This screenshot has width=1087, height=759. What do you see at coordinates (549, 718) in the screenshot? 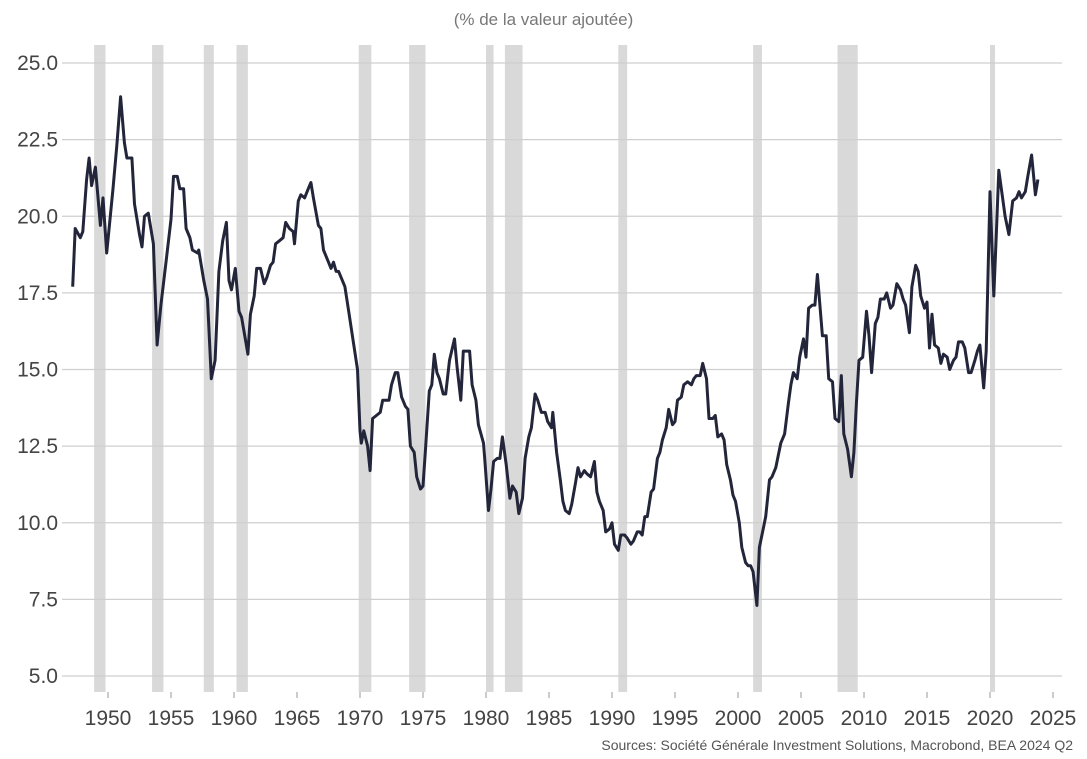
I see `x-tick-label: 1985` at bounding box center [549, 718].